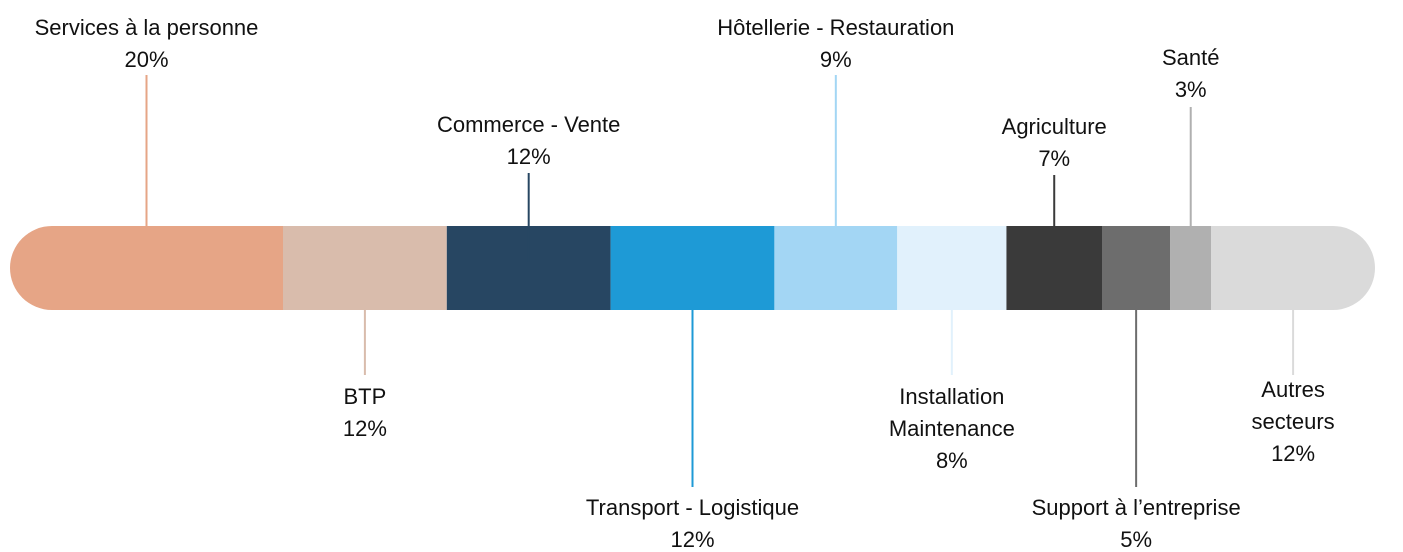  What do you see at coordinates (1136, 522) in the screenshot?
I see `segment-label: Support à l’entreprise 5%` at bounding box center [1136, 522].